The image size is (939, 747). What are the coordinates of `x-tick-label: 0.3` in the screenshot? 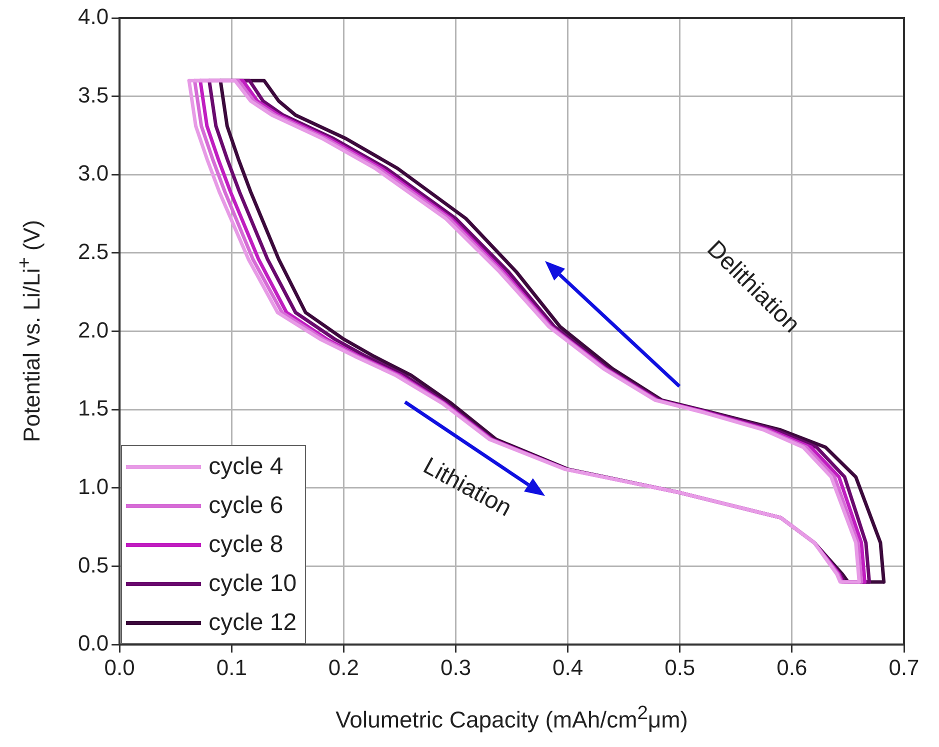 It's located at (456, 667).